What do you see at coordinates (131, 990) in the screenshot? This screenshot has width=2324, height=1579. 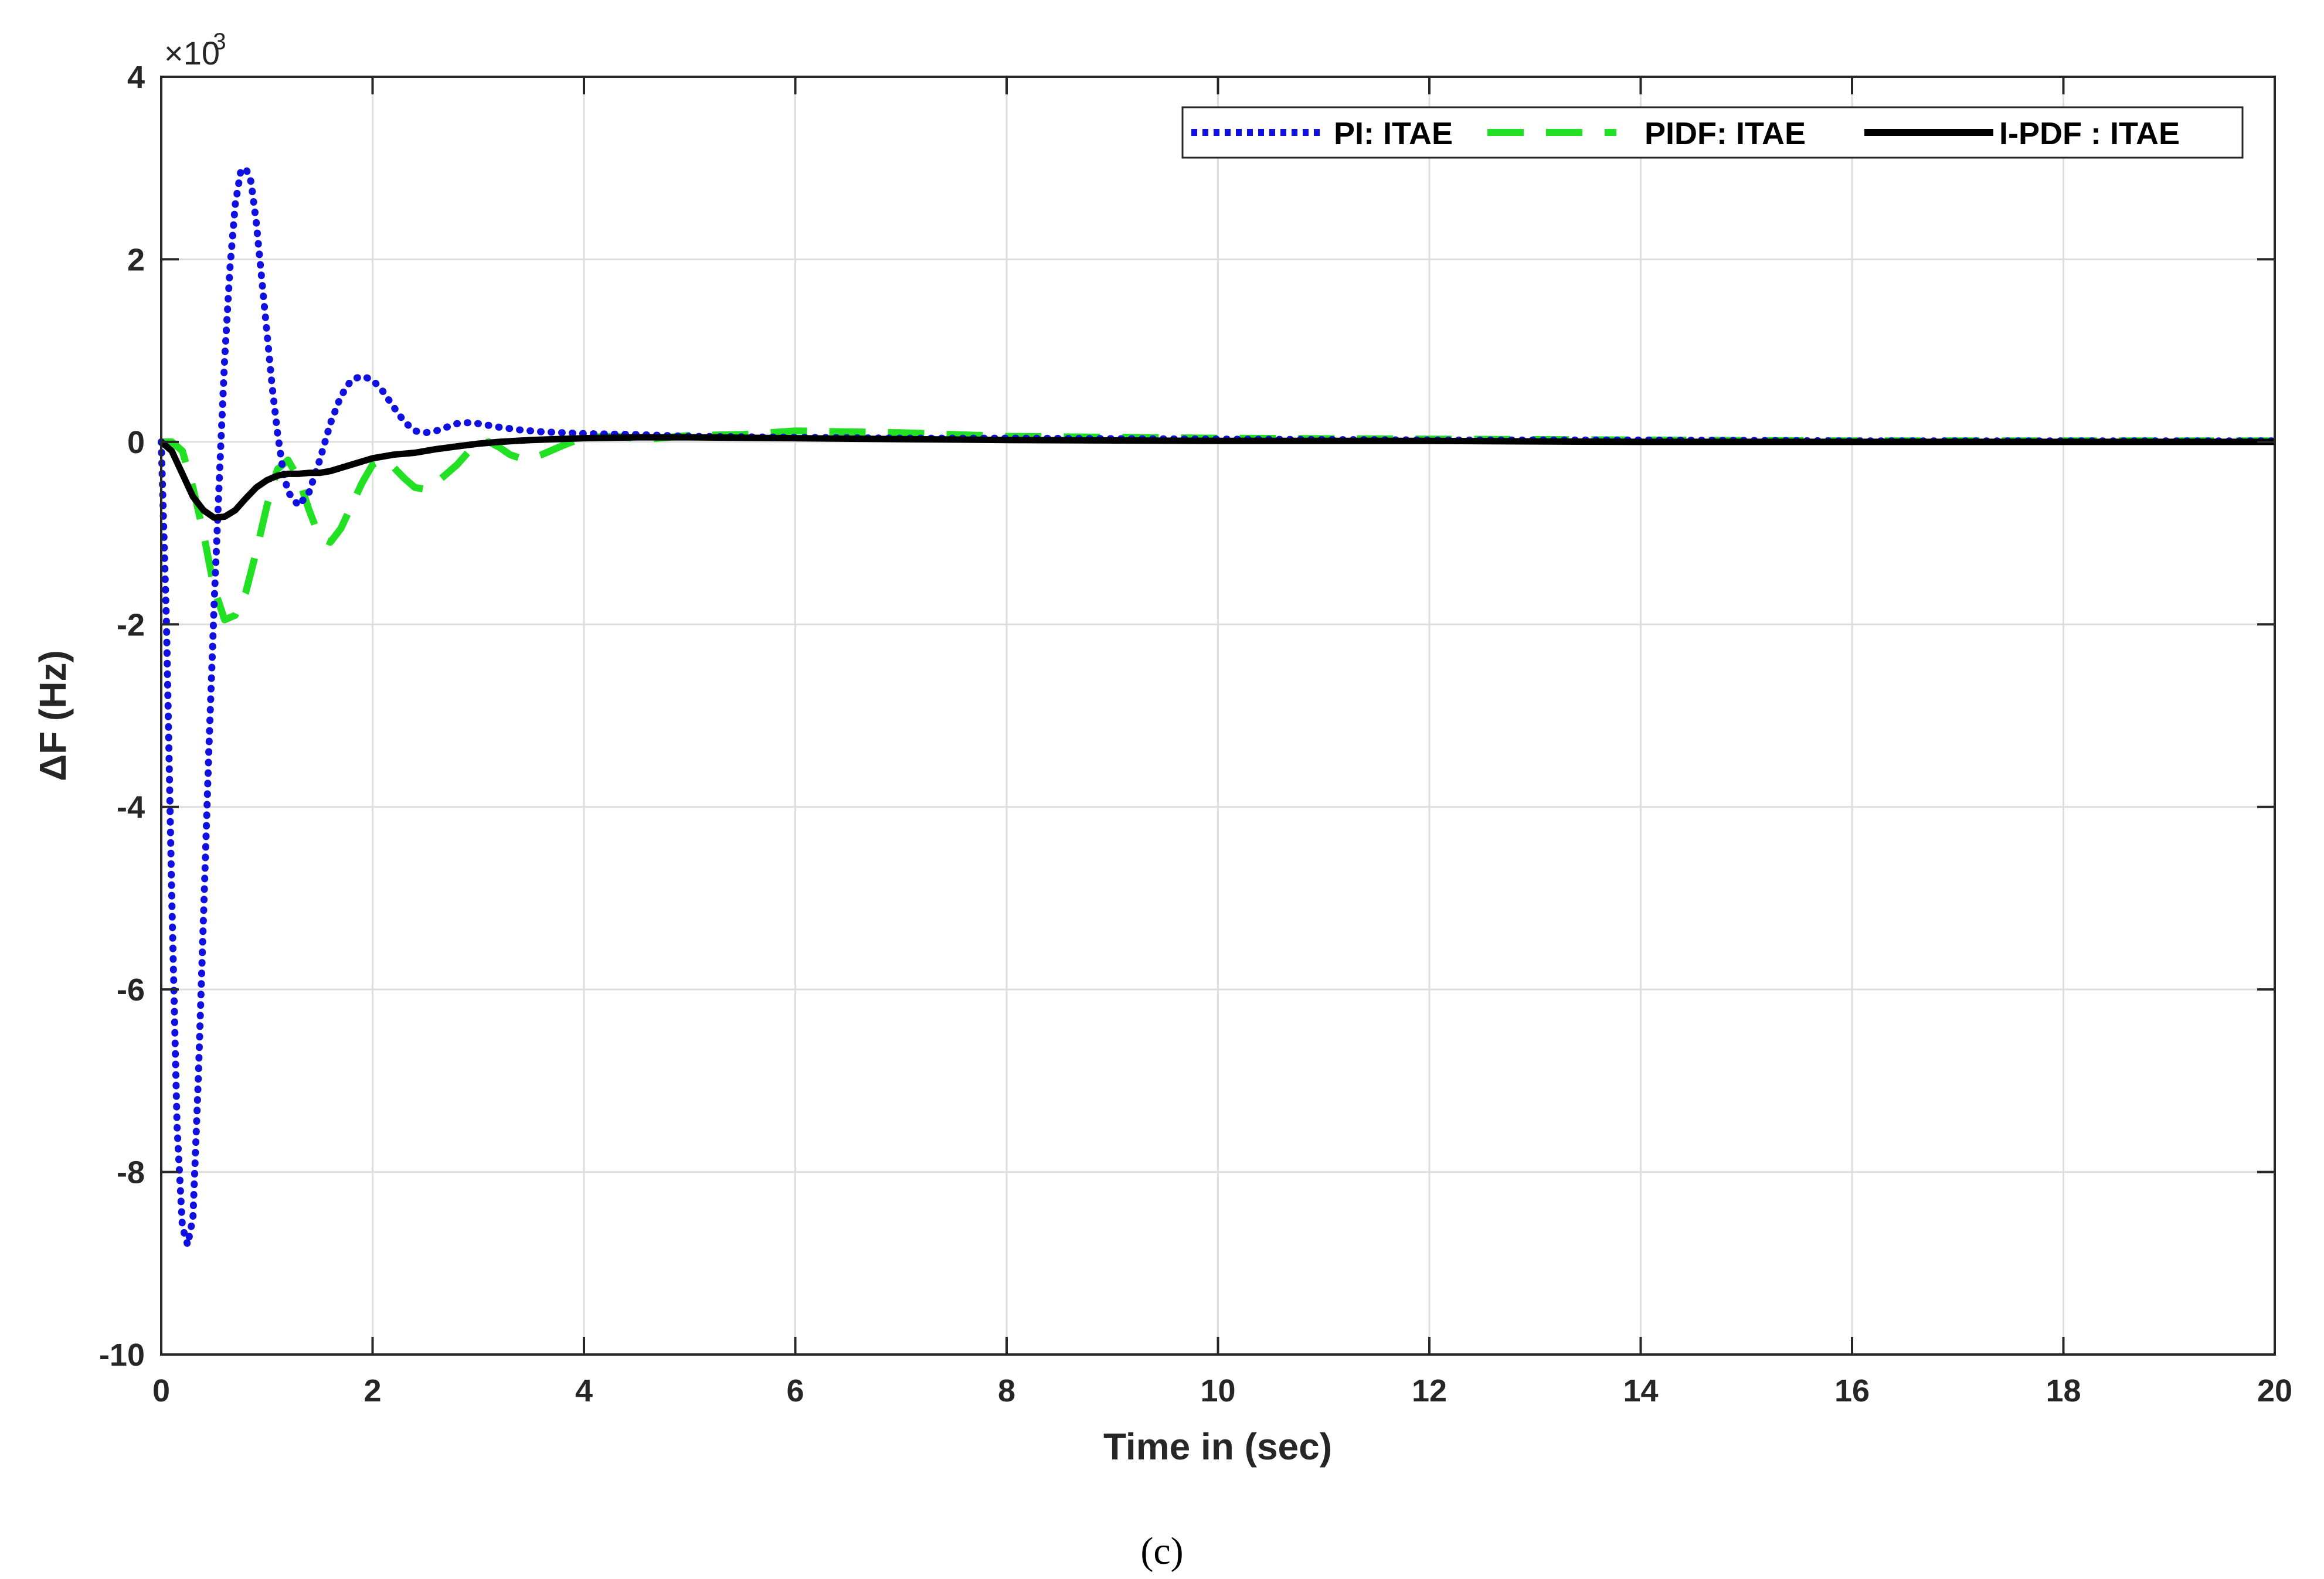 I see `y-tick-label: -6` at bounding box center [131, 990].